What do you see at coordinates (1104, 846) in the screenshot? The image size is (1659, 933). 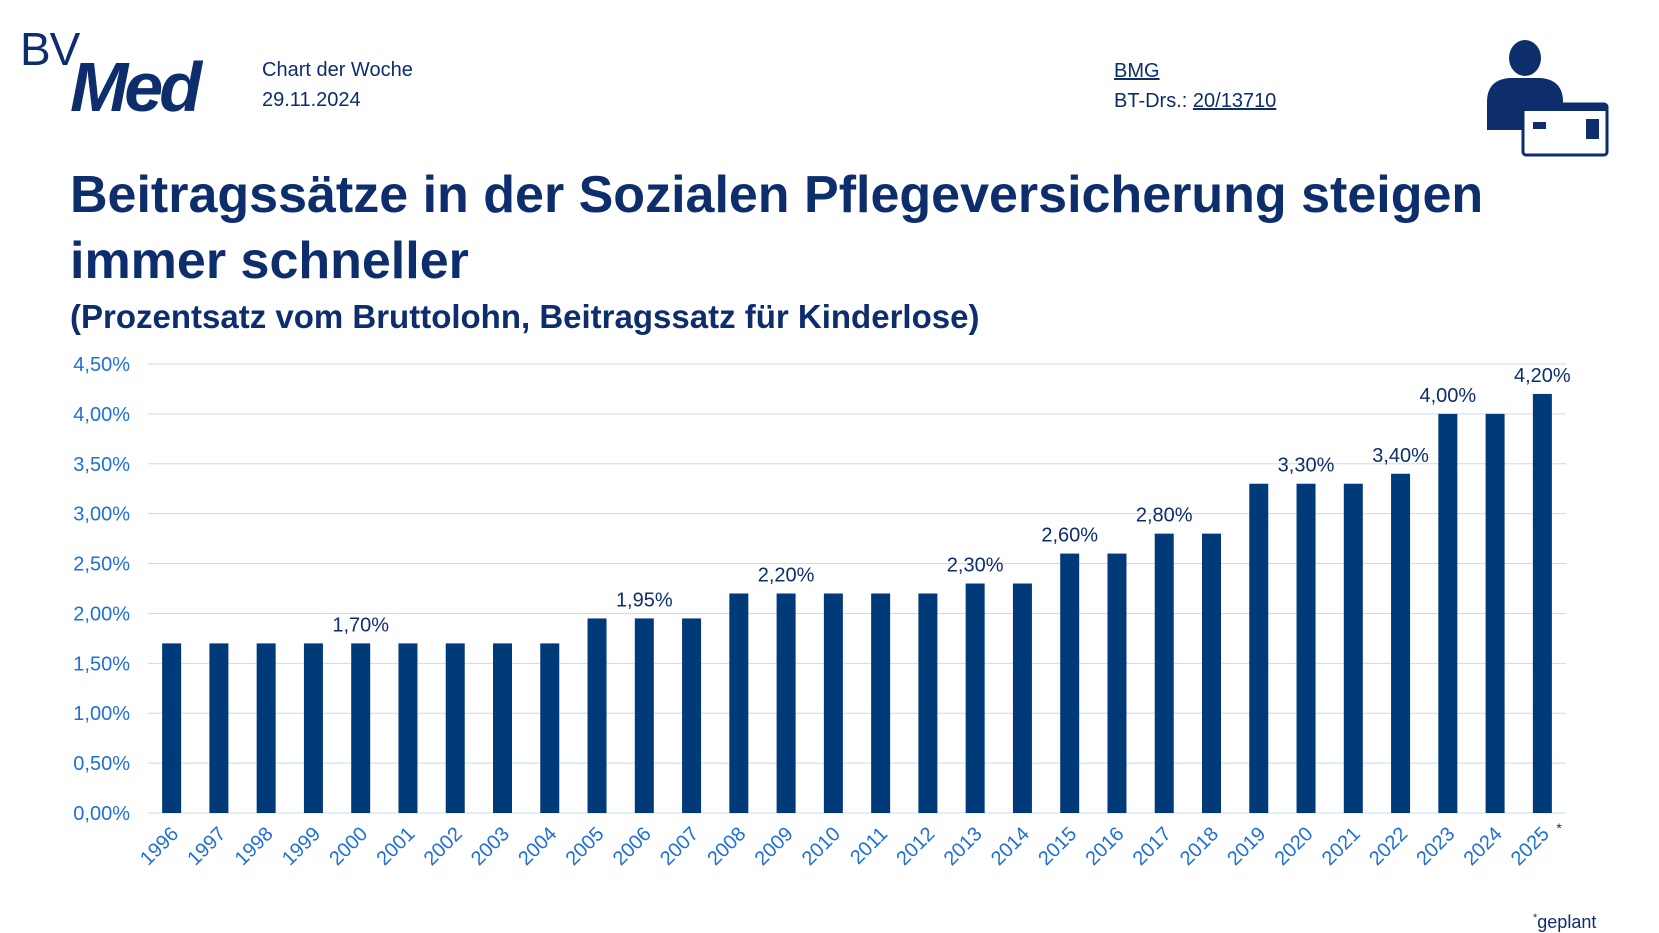 I see `x-tick-label: 2016` at bounding box center [1104, 846].